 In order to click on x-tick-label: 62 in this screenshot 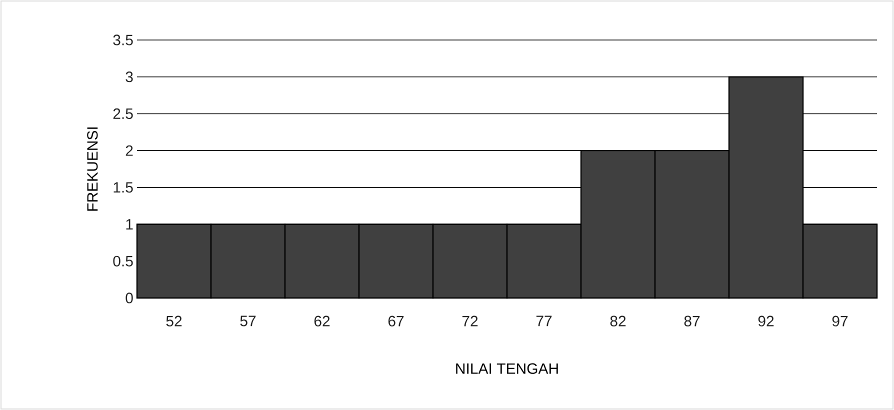, I will do `click(322, 321)`.